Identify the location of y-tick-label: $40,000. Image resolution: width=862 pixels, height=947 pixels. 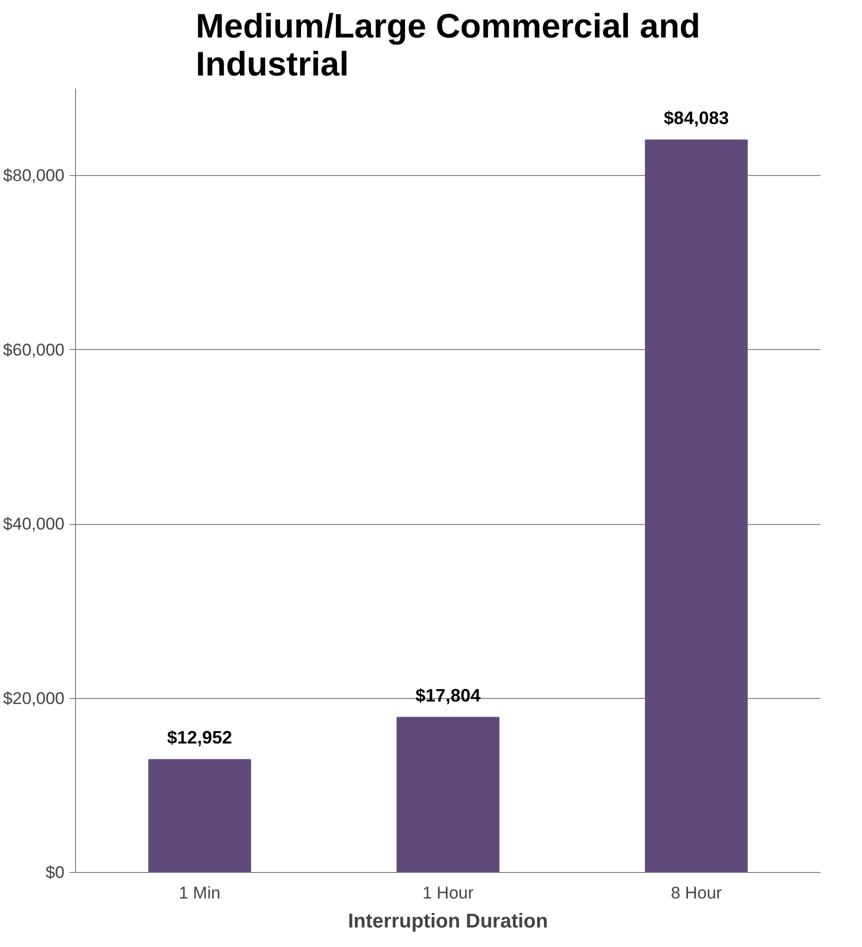
(33, 524).